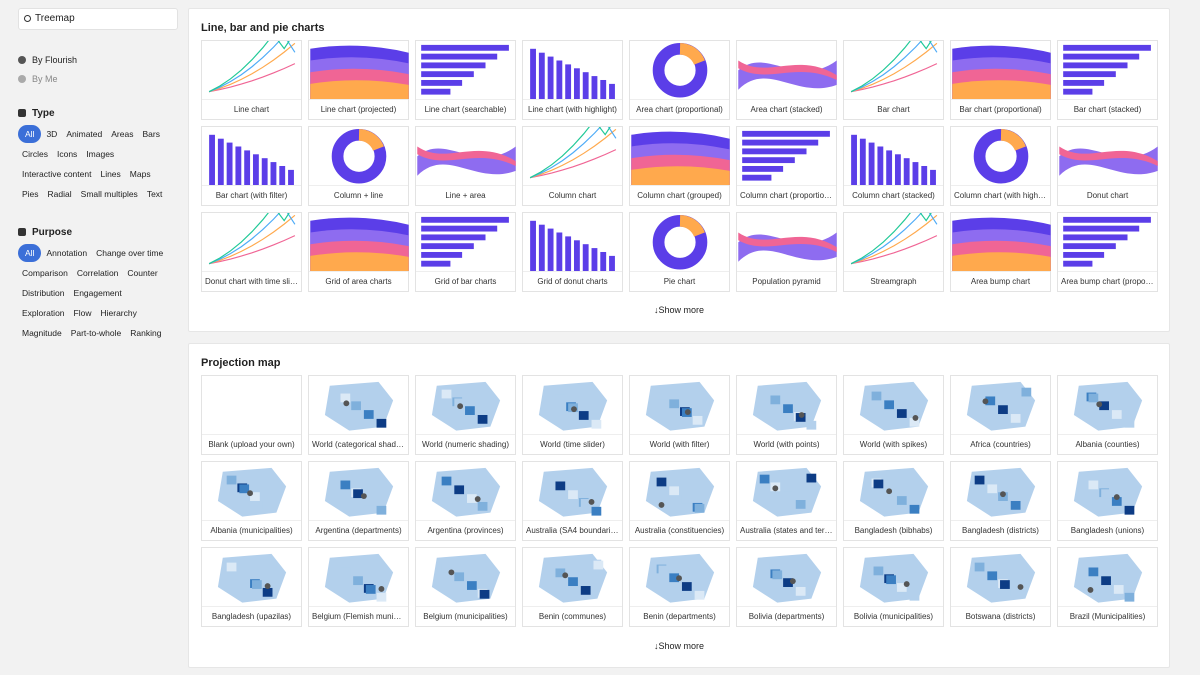 Image resolution: width=1200 pixels, height=675 pixels. Describe the element at coordinates (251, 252) in the screenshot. I see `template-tile: Donut chart with time slider` at that location.